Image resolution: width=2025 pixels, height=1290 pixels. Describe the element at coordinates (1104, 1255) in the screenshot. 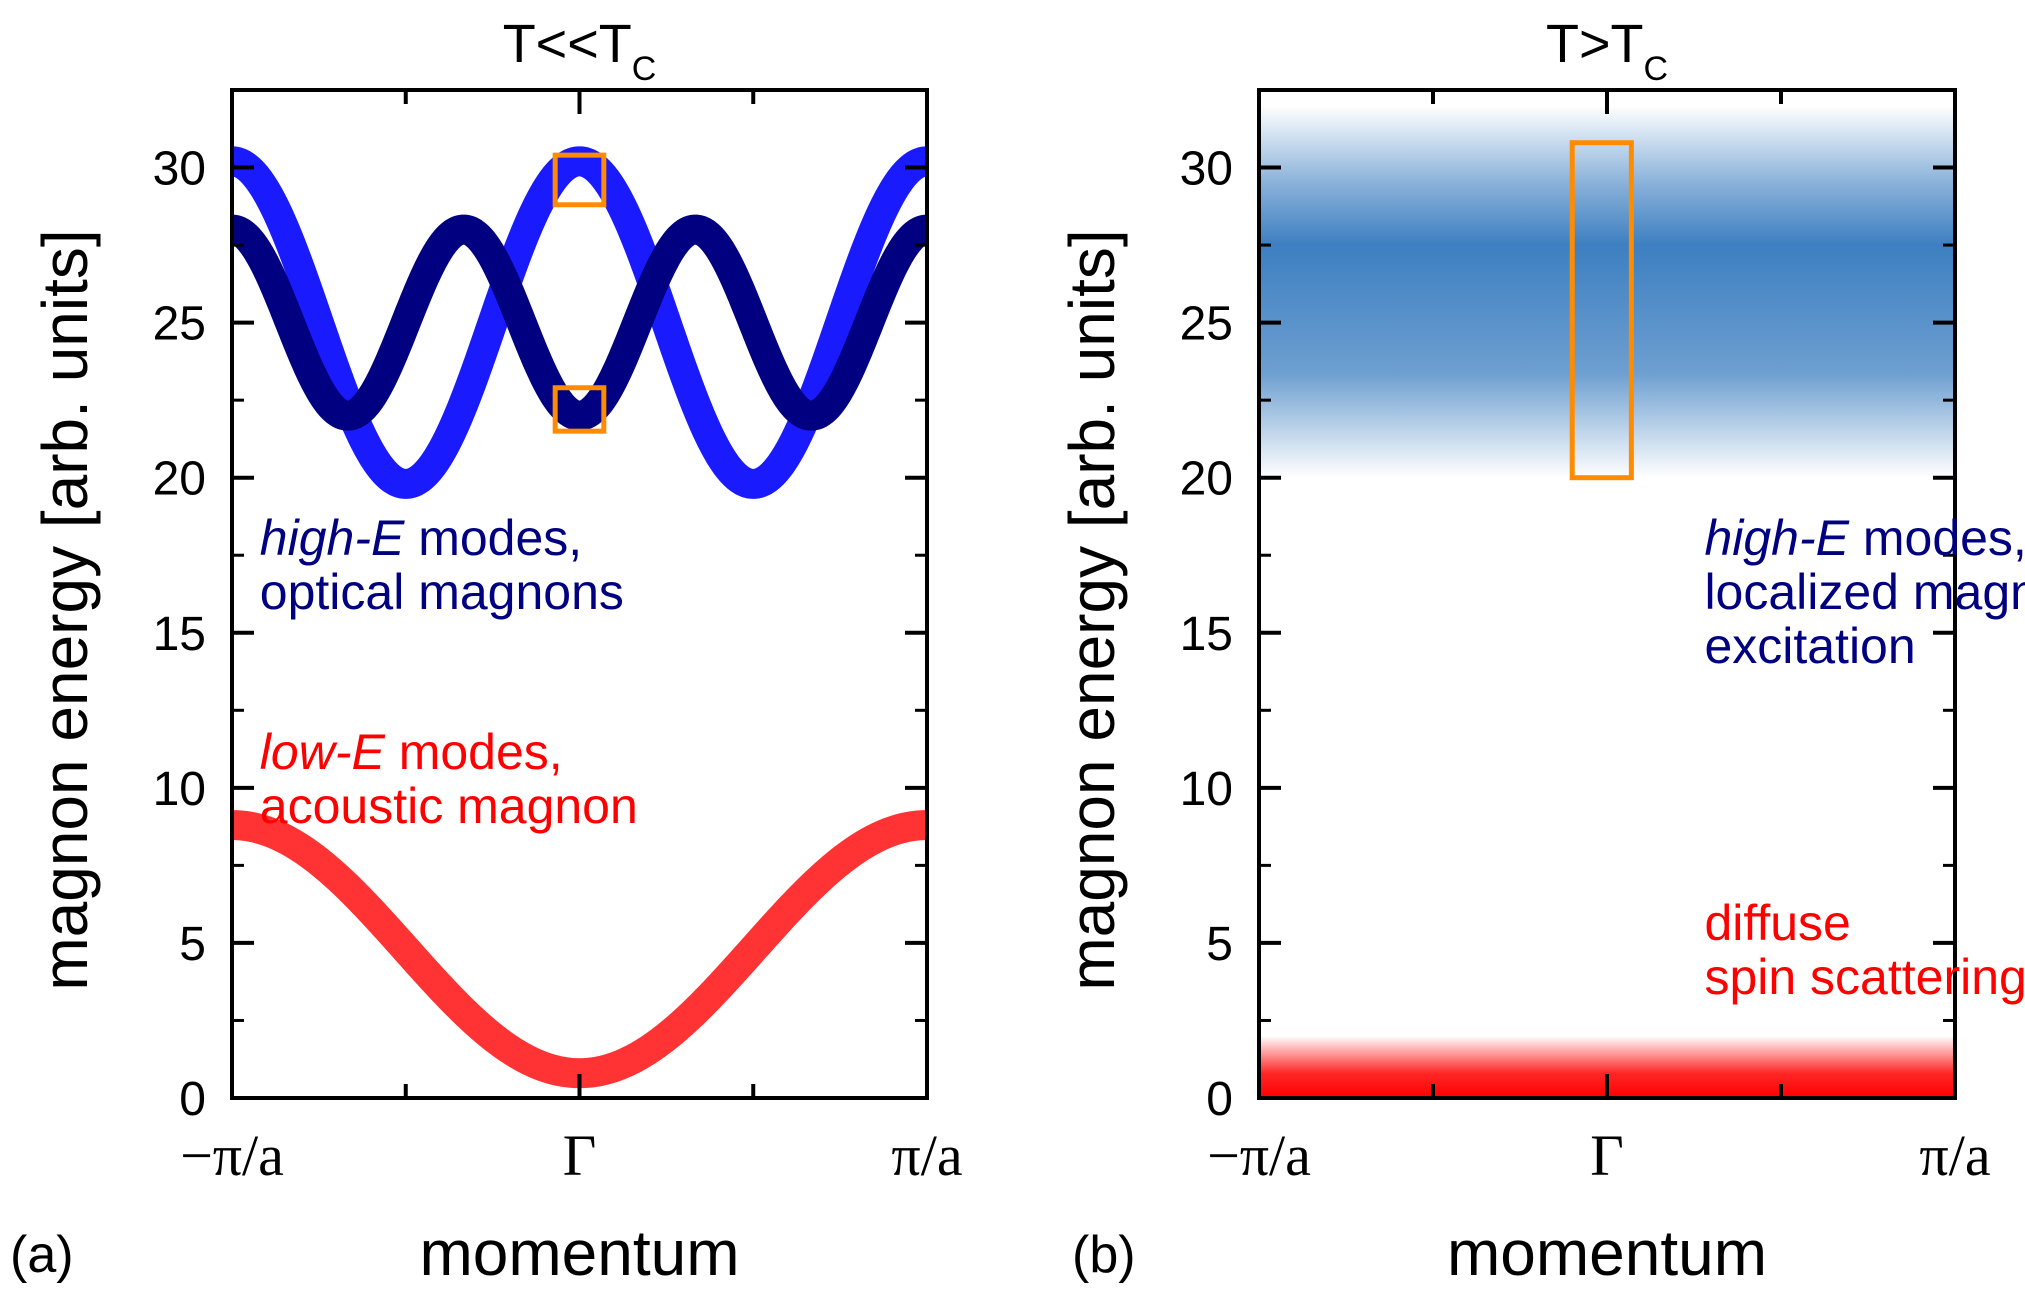

I see `panel-letter: (b)` at that location.